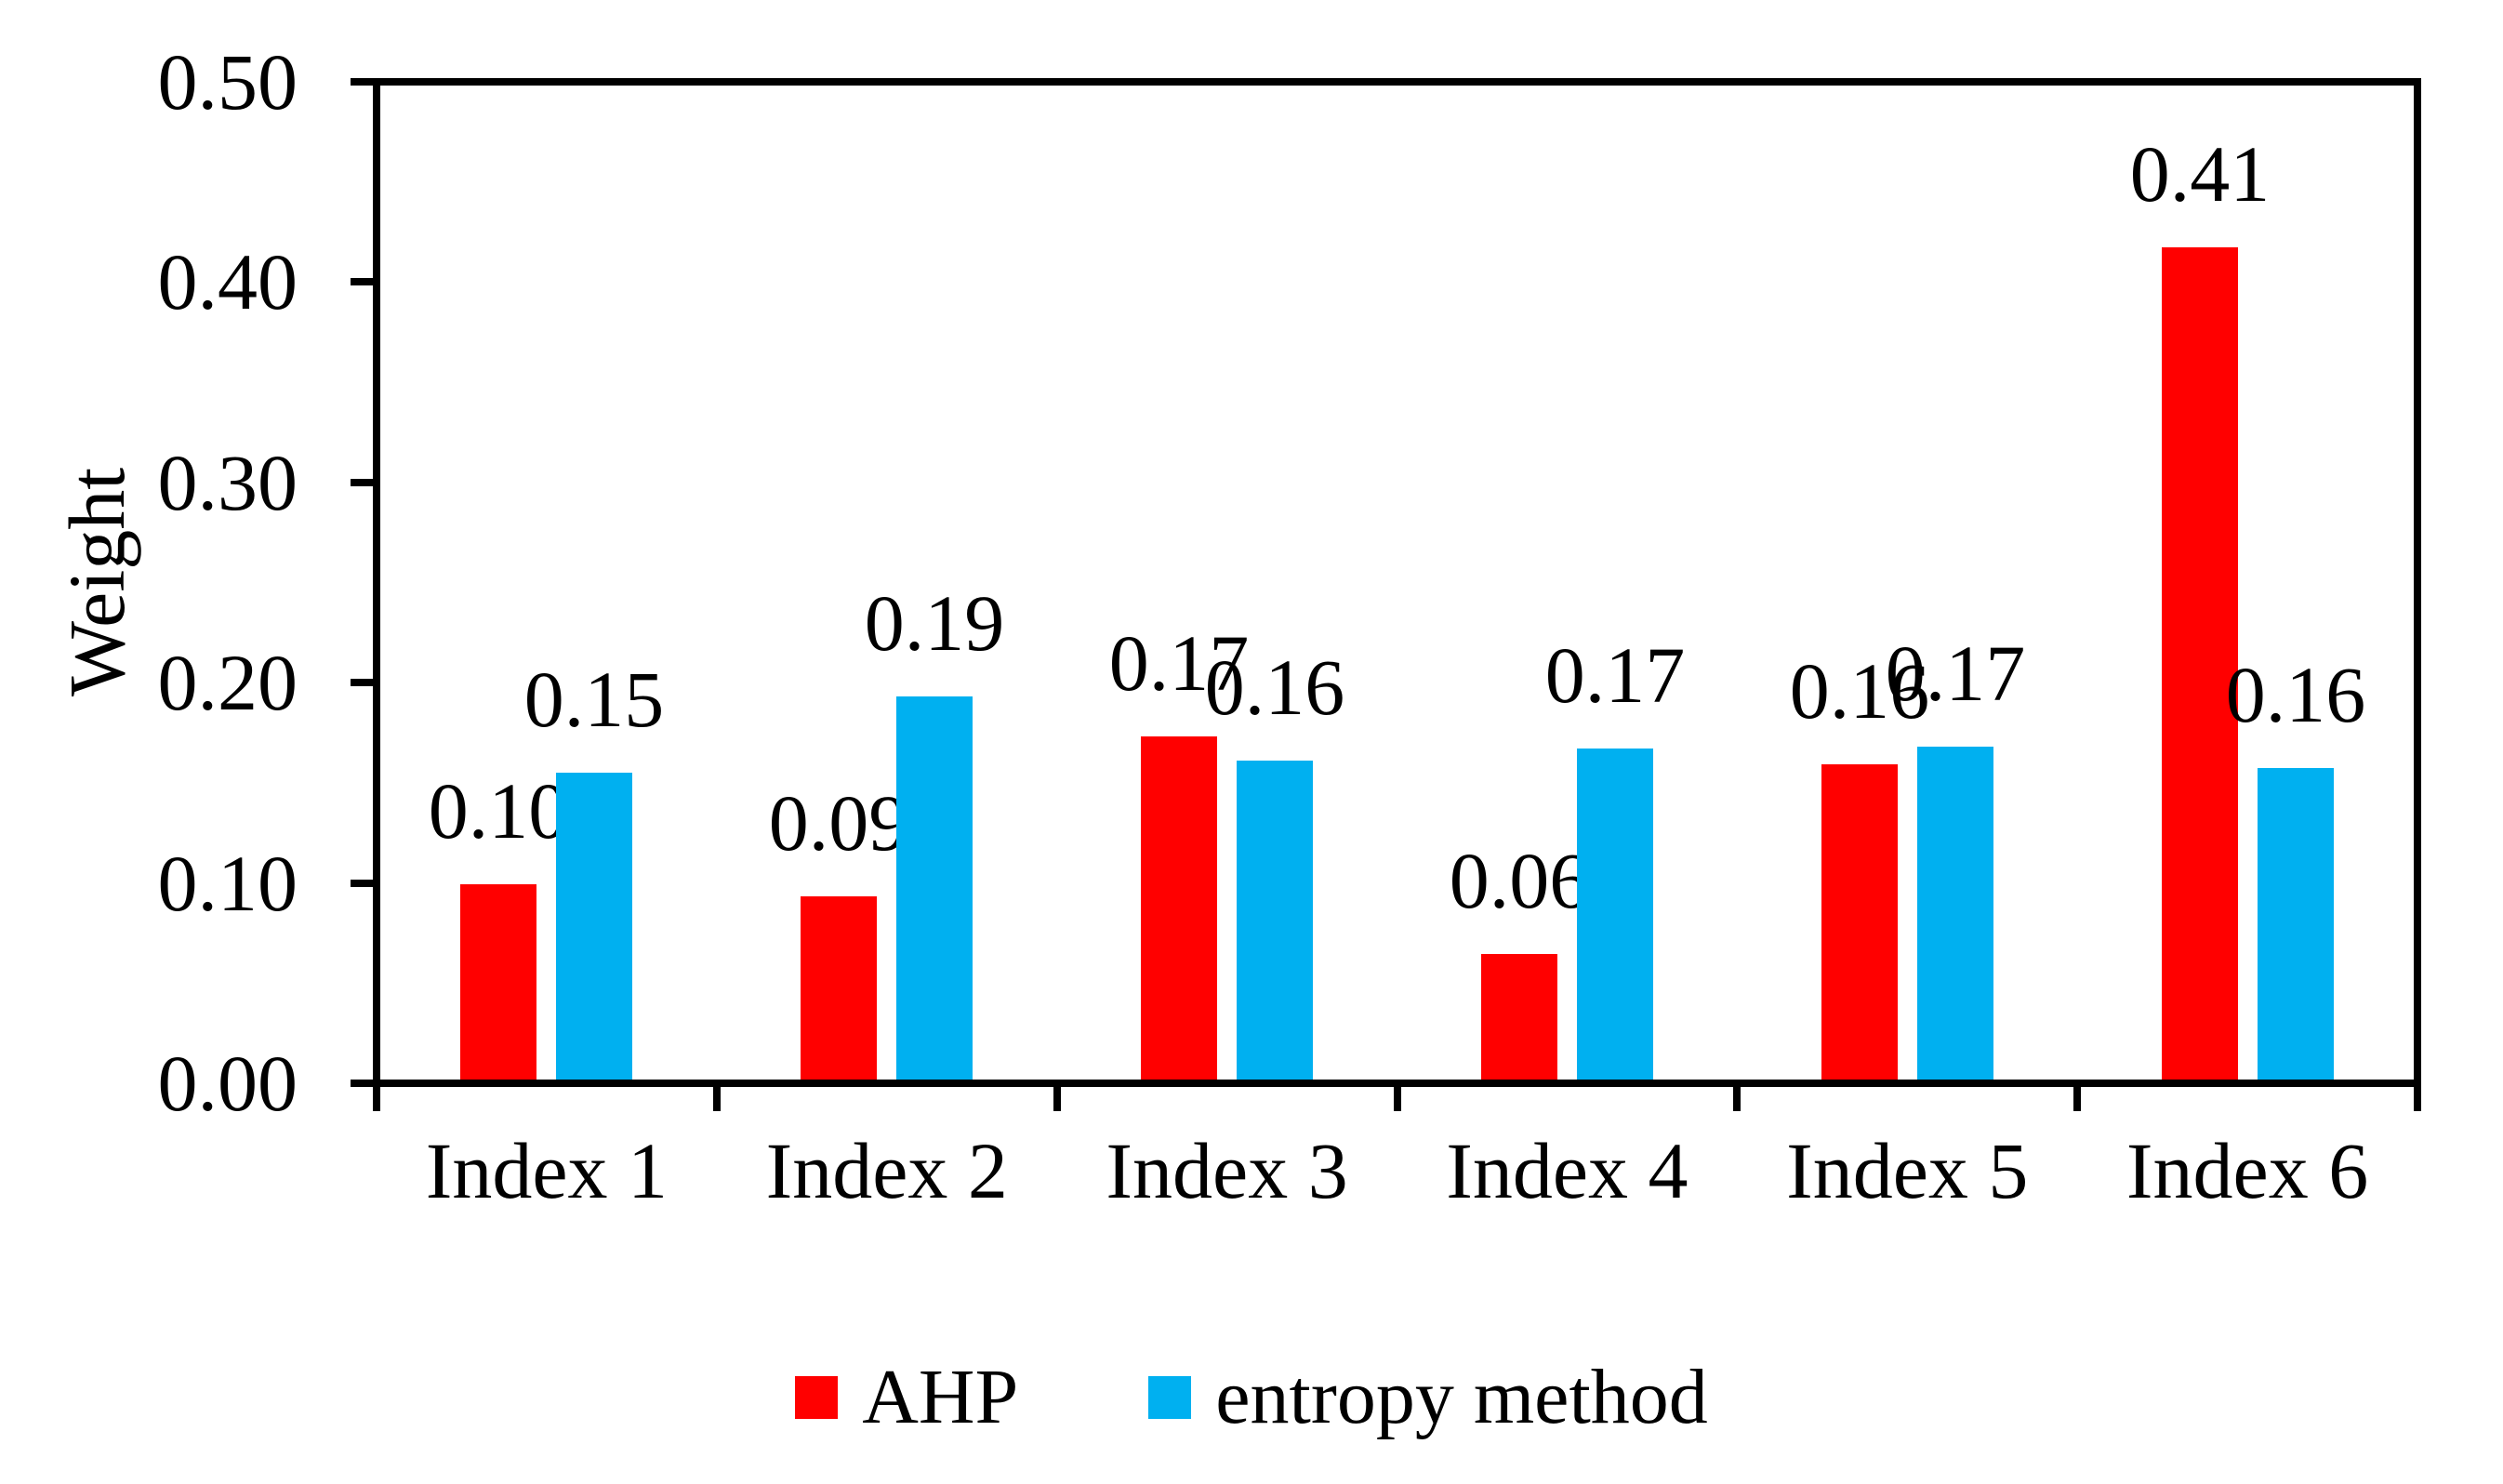 The width and height of the screenshot is (2503, 1484). What do you see at coordinates (817, 1397) in the screenshot?
I see `legend-swatch-ahp` at bounding box center [817, 1397].